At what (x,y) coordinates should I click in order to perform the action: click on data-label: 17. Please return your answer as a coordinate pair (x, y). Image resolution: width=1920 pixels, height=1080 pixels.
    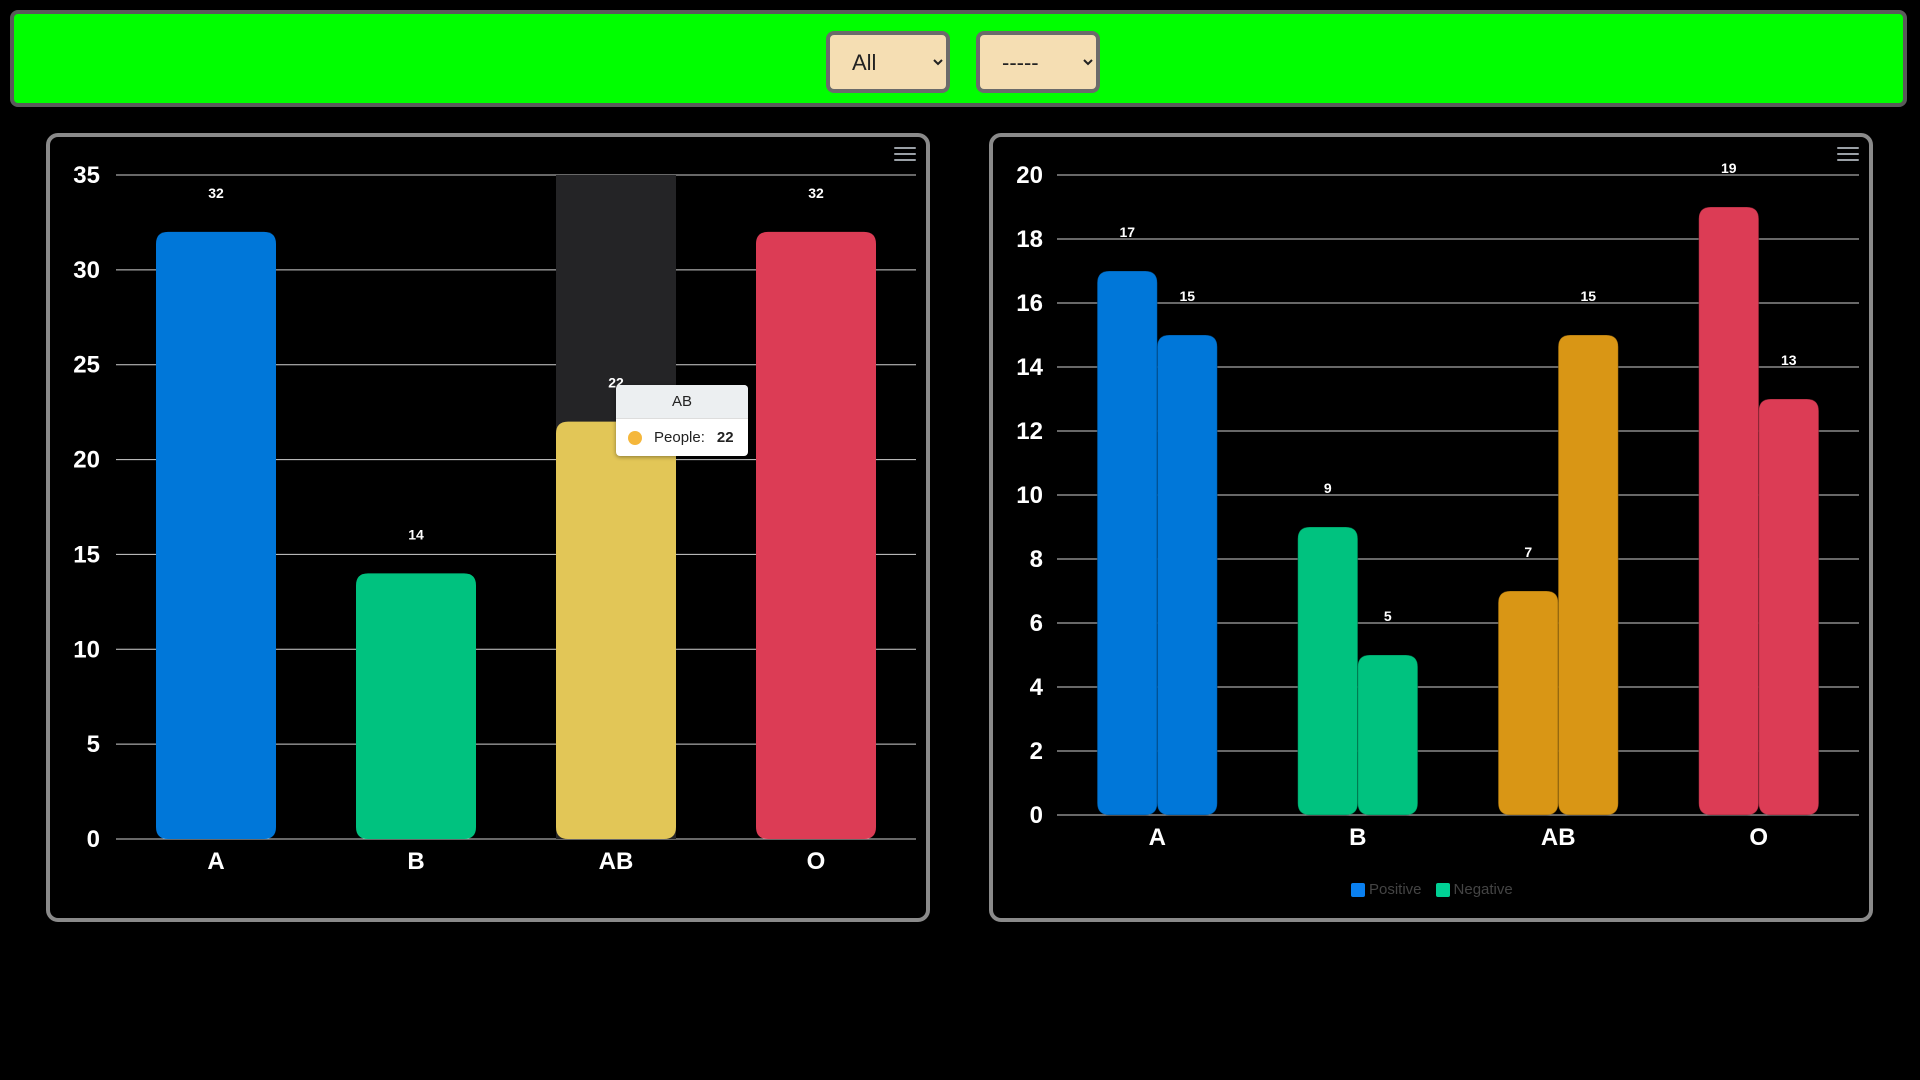
    Looking at the image, I should click on (1127, 232).